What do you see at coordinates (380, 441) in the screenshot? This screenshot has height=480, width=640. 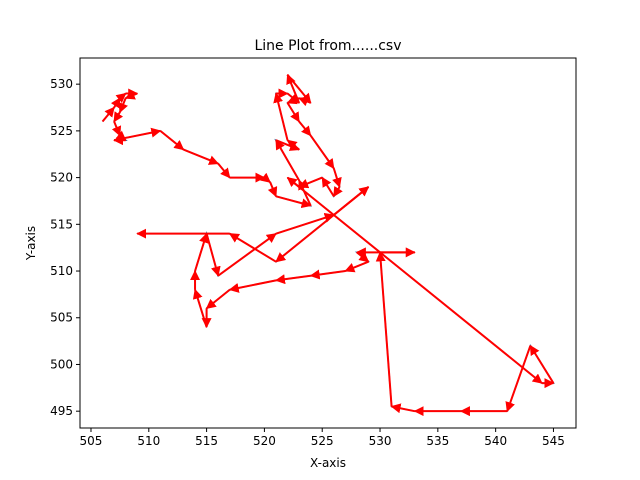 I see `x-tick-label: 530` at bounding box center [380, 441].